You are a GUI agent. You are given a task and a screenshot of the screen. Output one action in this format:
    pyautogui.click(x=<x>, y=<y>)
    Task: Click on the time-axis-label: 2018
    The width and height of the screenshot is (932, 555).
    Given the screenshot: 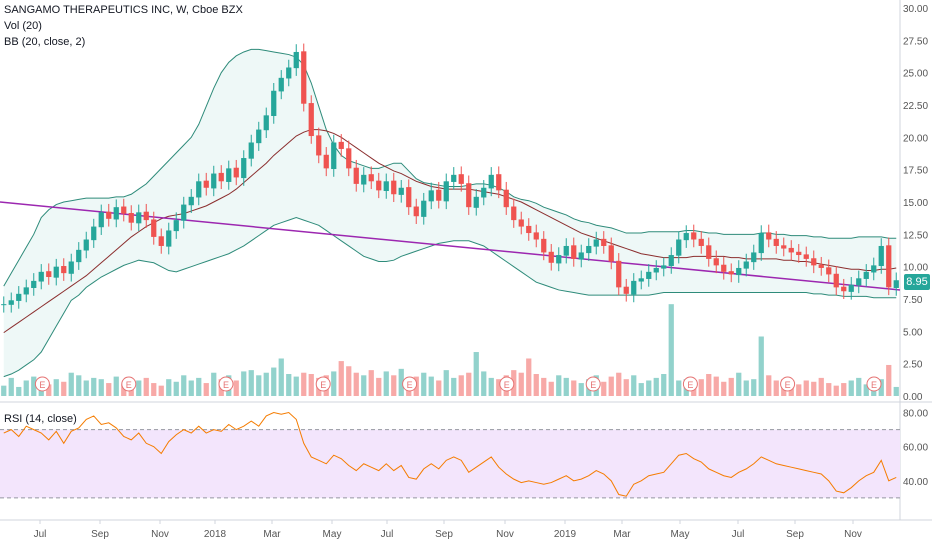 What is the action you would take?
    pyautogui.click(x=215, y=534)
    